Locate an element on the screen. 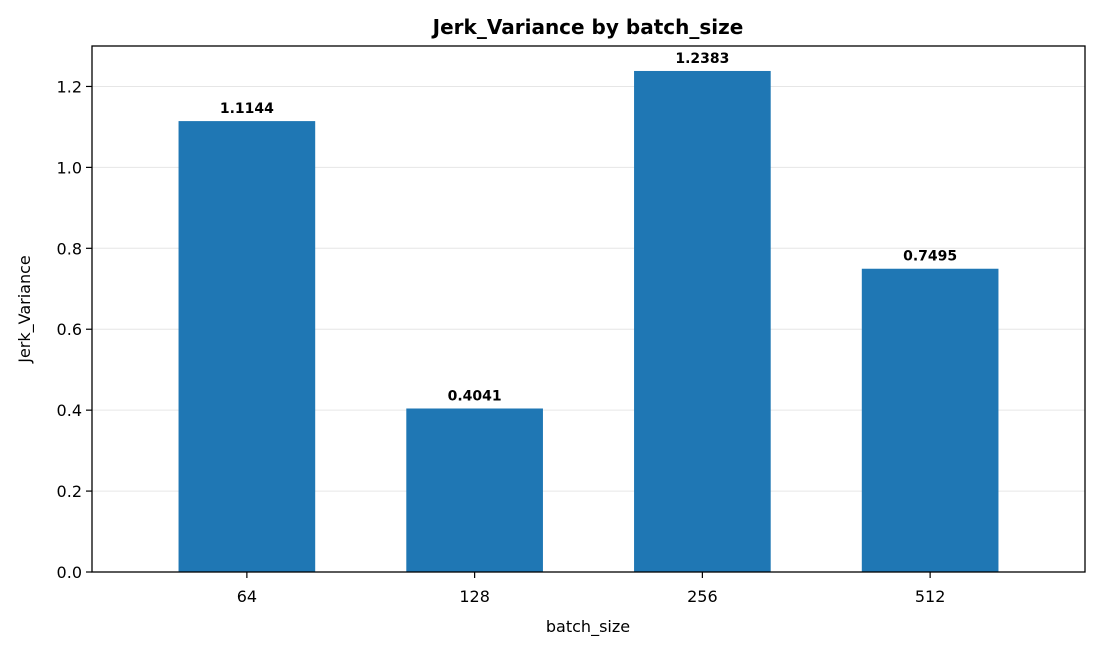 Image resolution: width=1099 pixels, height=655 pixels. data-label: 0.4041 is located at coordinates (475, 396).